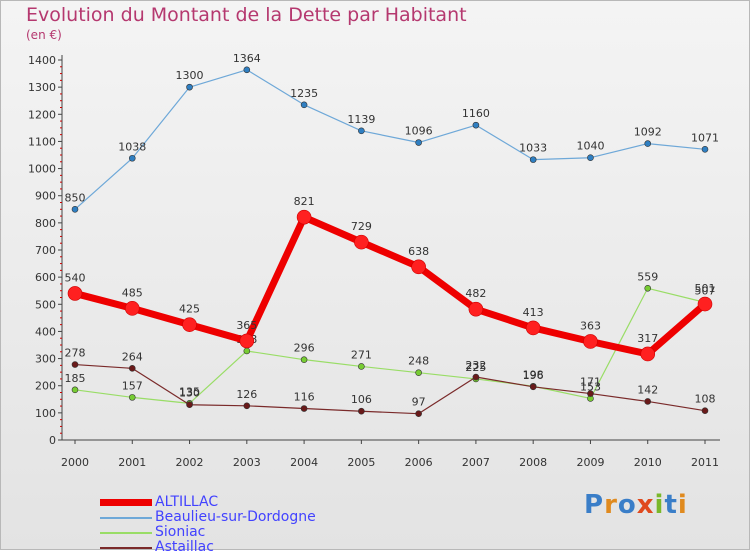 This screenshot has height=555, width=750. Describe the element at coordinates (132, 146) in the screenshot. I see `data-label: 1038` at that location.